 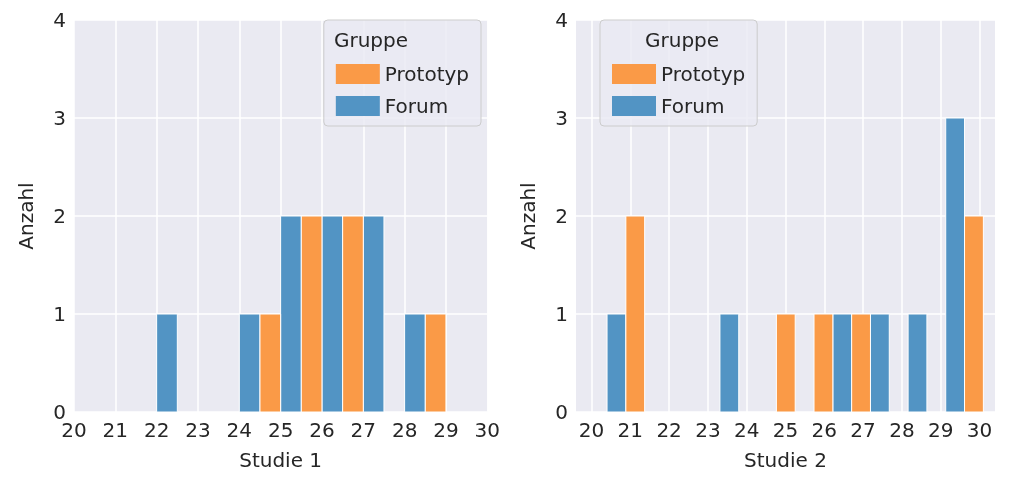 I want to click on x-tick-label: 20, so click(x=591, y=430).